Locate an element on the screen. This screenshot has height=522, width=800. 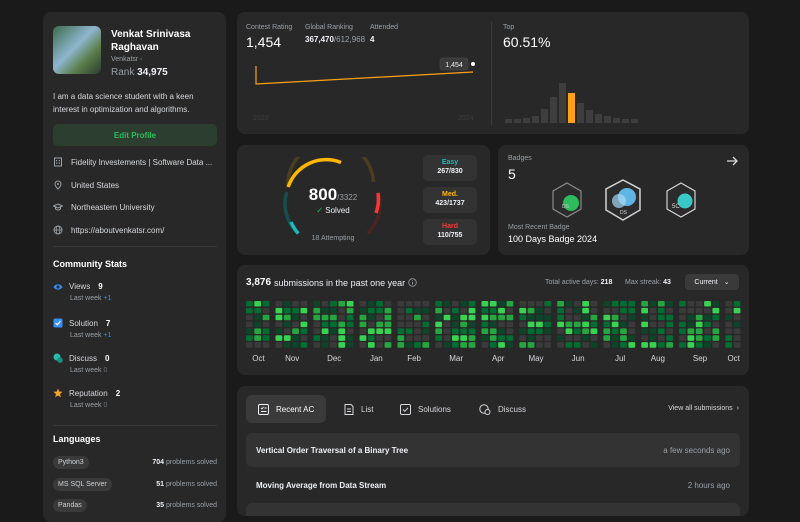
year-dropdown: Current ⌄ is located at coordinates (712, 282).